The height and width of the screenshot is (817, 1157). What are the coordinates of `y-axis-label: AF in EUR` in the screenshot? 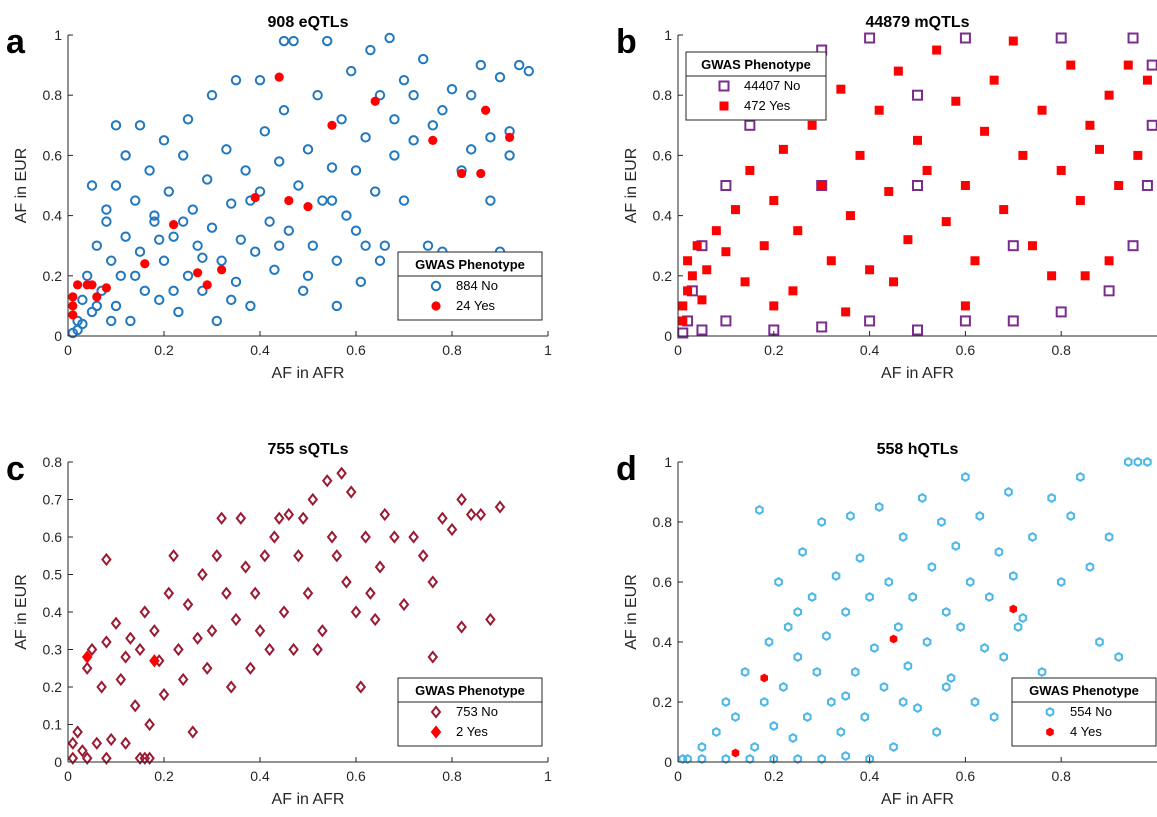 It's located at (21, 186).